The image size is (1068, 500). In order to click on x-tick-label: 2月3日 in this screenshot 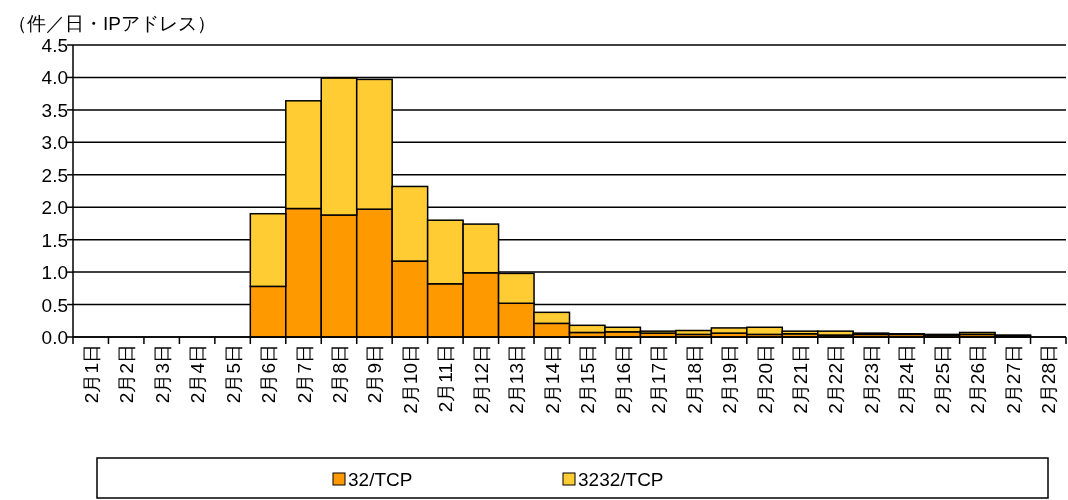, I will do `click(162, 374)`.